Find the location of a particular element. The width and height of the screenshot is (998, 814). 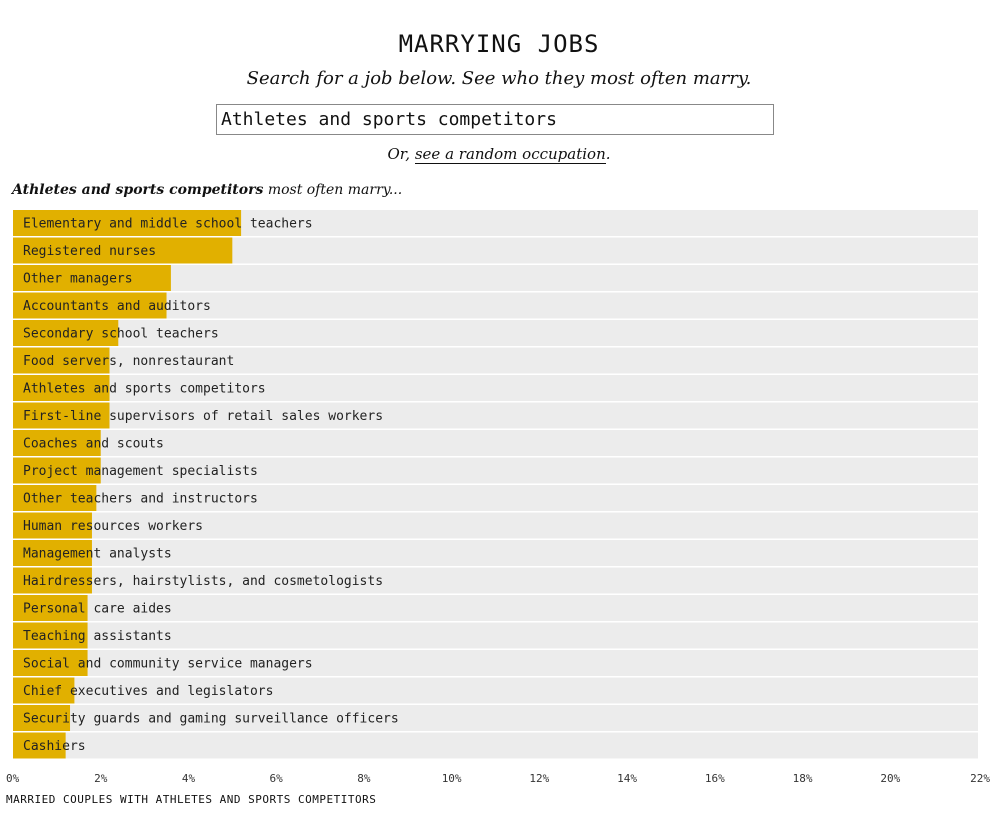

bar-label: Teaching assistants is located at coordinates (97, 636).